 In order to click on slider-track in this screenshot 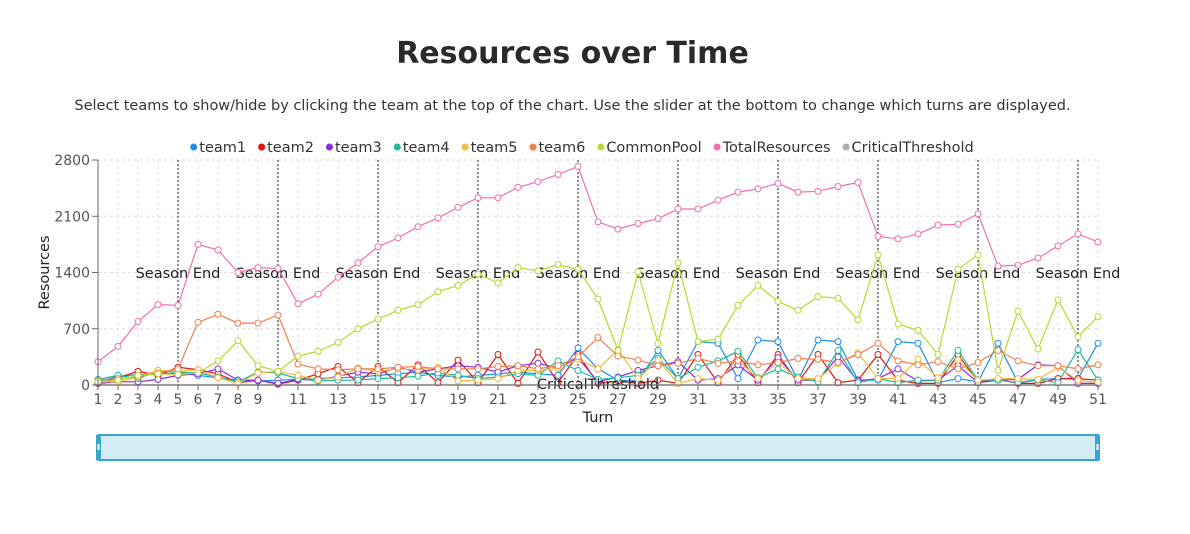, I will do `click(598, 447)`.